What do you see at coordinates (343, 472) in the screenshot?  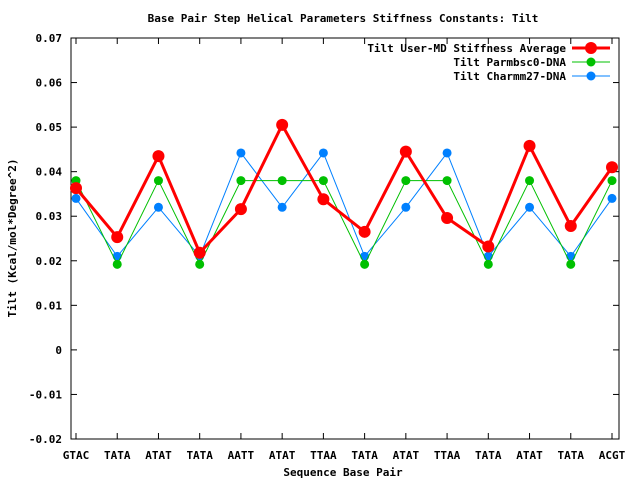 I see `x-axis-label: Sequence Base Pair` at bounding box center [343, 472].